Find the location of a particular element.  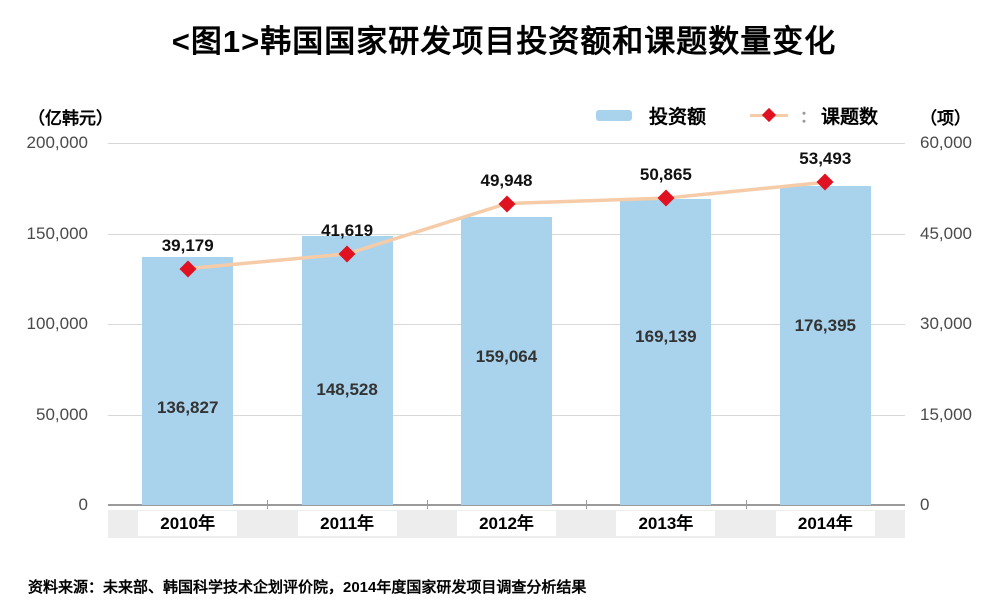

right-axis-tick-label: 15,000 is located at coordinates (946, 414).